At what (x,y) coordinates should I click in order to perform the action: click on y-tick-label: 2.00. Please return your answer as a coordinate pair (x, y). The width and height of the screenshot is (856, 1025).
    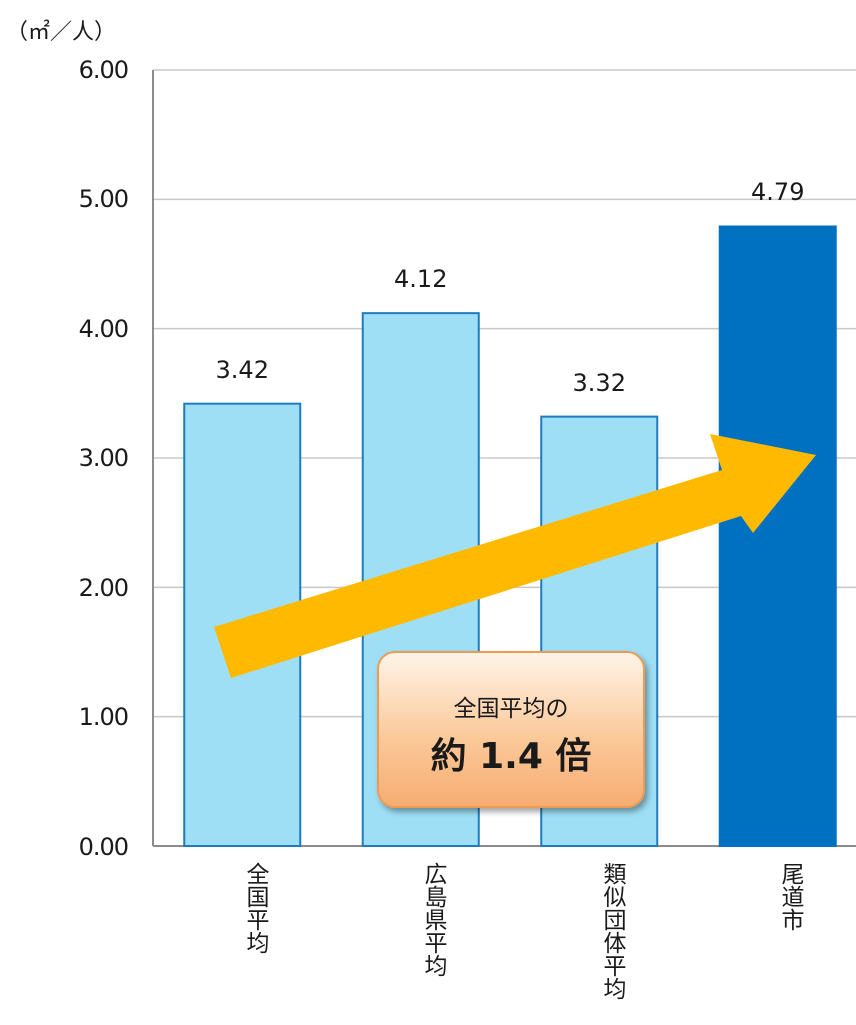
    Looking at the image, I should click on (103, 588).